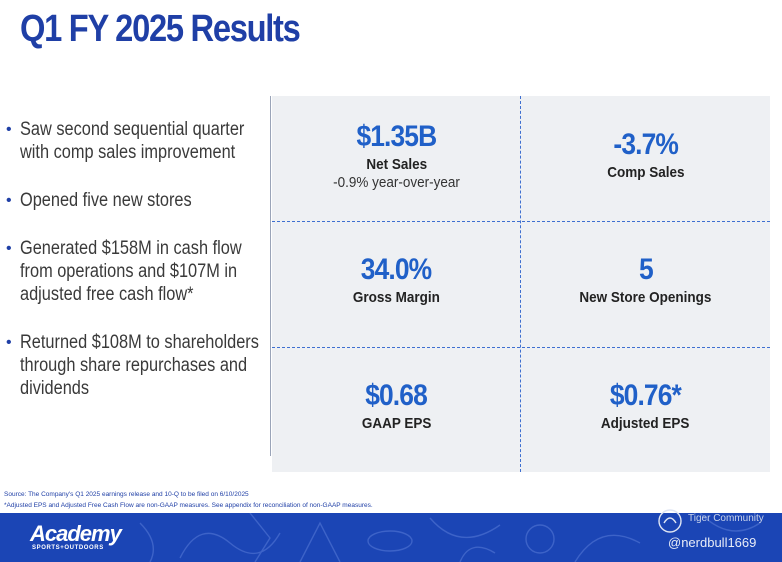  I want to click on outdoor-pattern-icon, so click(450, 537).